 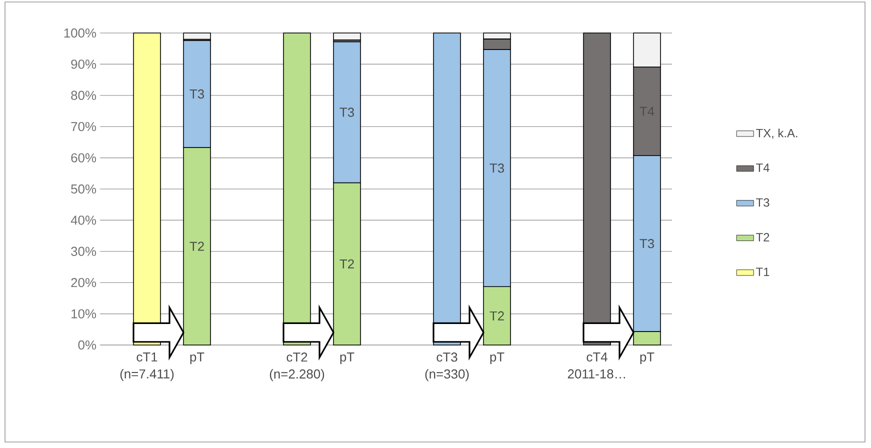 I want to click on y-tick-label: 80%, so click(x=83, y=95).